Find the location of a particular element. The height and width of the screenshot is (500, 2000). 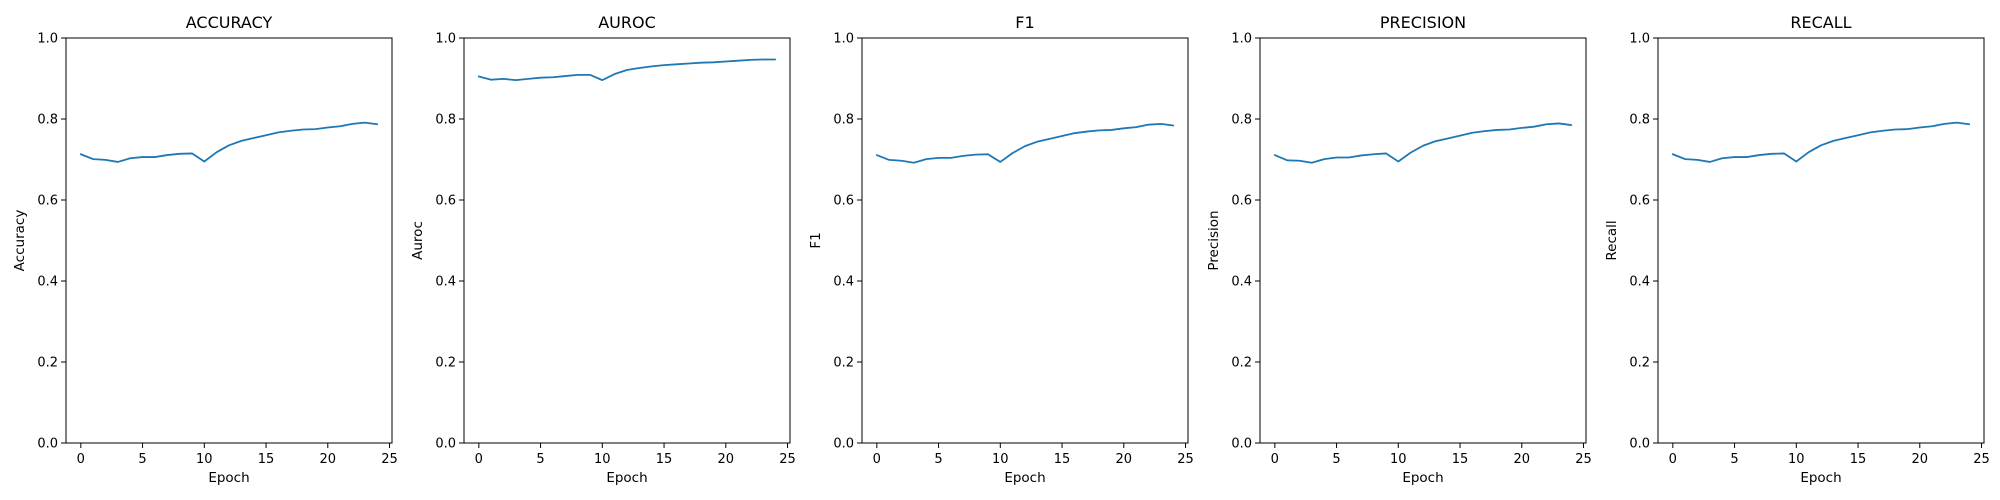

chart-title: AUROC is located at coordinates (627, 22).